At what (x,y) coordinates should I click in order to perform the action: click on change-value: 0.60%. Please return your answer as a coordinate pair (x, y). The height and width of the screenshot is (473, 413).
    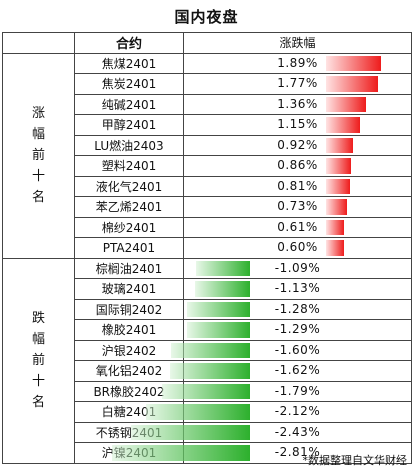
    Looking at the image, I should click on (297, 247).